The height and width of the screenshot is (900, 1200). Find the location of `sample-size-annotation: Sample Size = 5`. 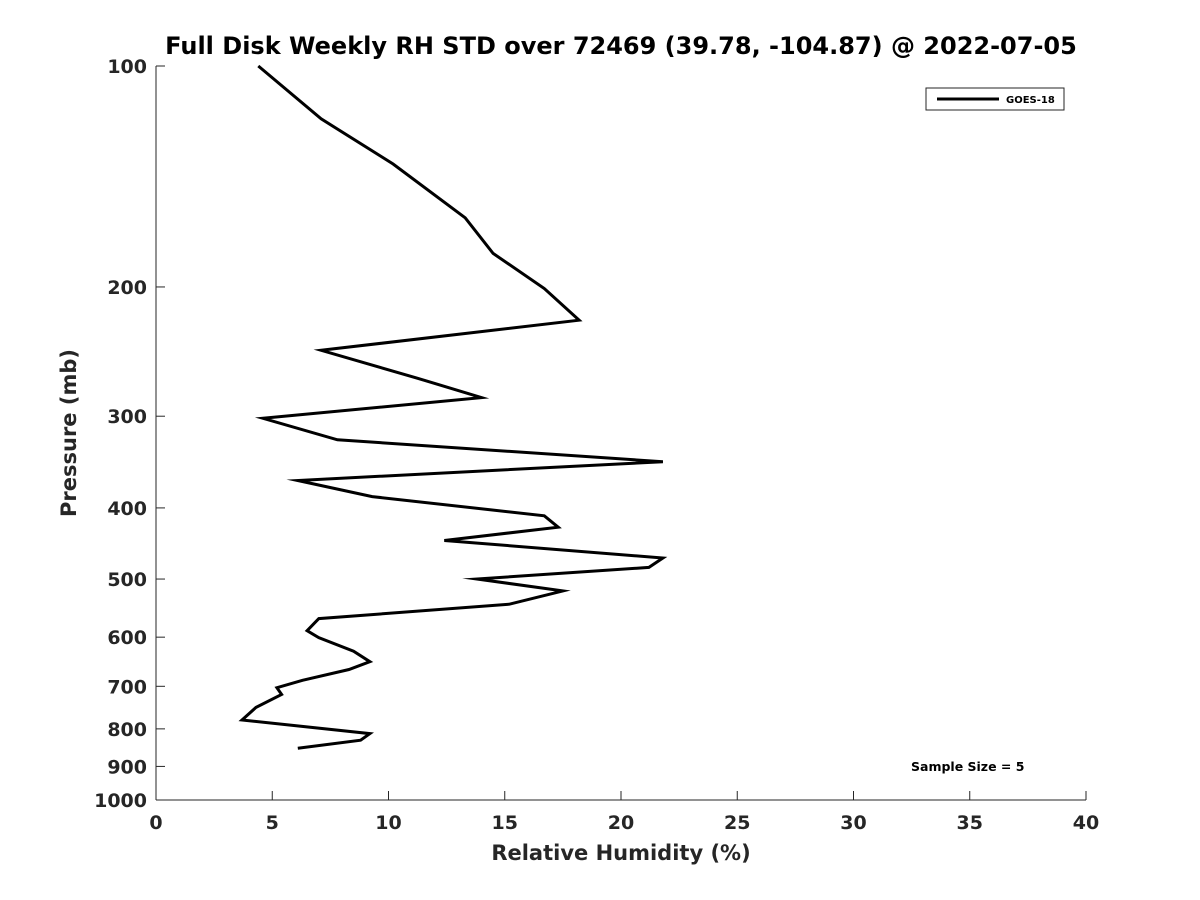

sample-size-annotation: Sample Size = 5 is located at coordinates (967, 766).